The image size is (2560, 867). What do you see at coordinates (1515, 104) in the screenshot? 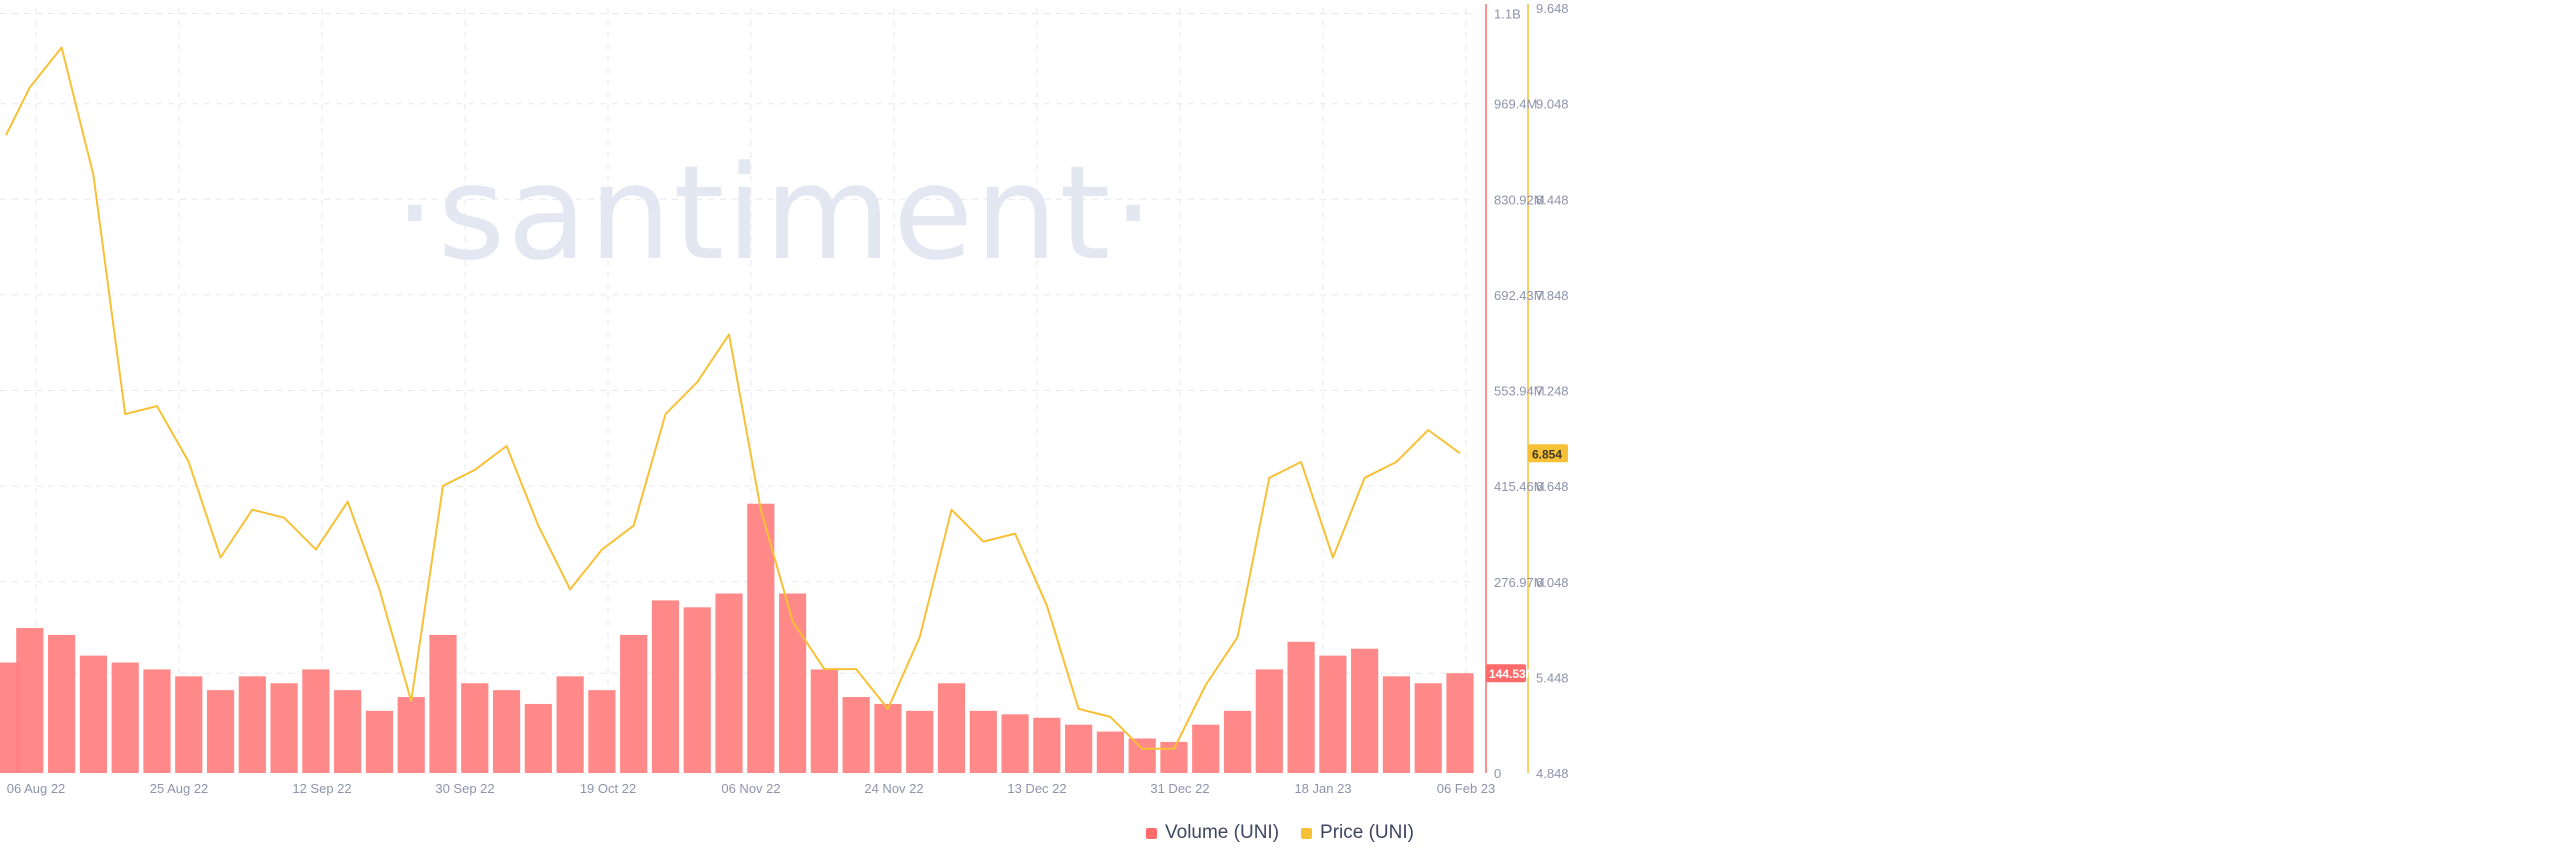
I see `volume-axis-tick: 969.4M` at bounding box center [1515, 104].